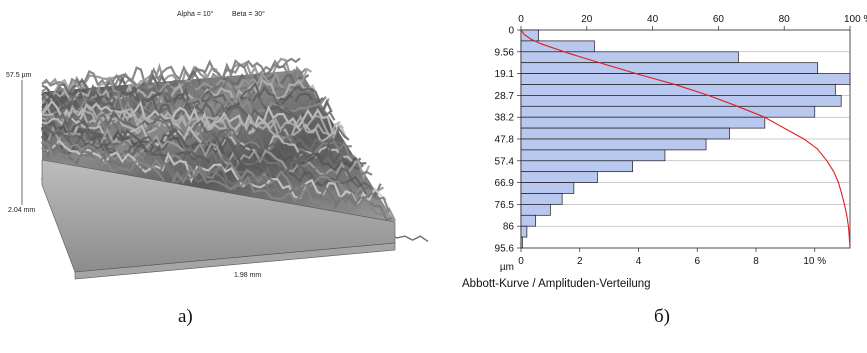 The height and width of the screenshot is (353, 867). What do you see at coordinates (662, 316) in the screenshot?
I see `caption-b: б)` at bounding box center [662, 316].